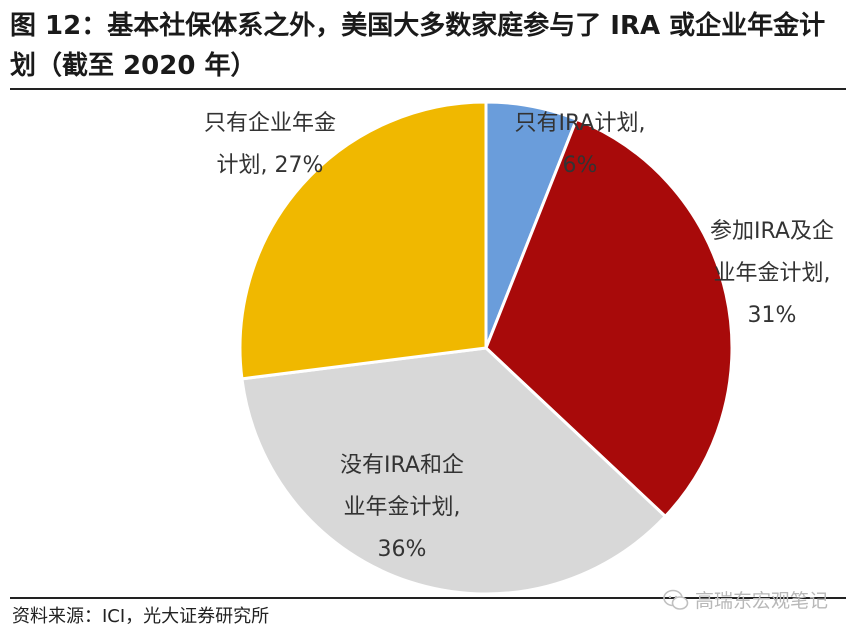  I want to click on title-divider, so click(428, 89).